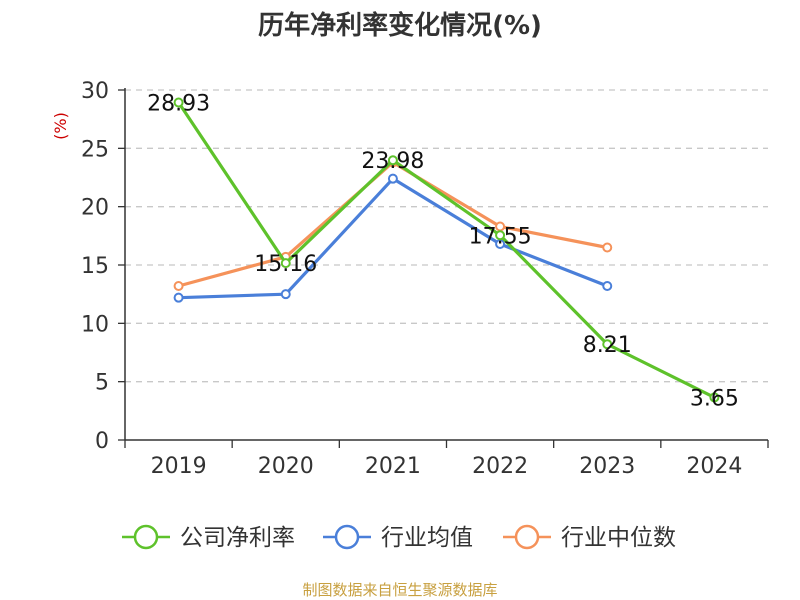 Image resolution: width=800 pixels, height=600 pixels. I want to click on y-tick-label: 0, so click(102, 441).